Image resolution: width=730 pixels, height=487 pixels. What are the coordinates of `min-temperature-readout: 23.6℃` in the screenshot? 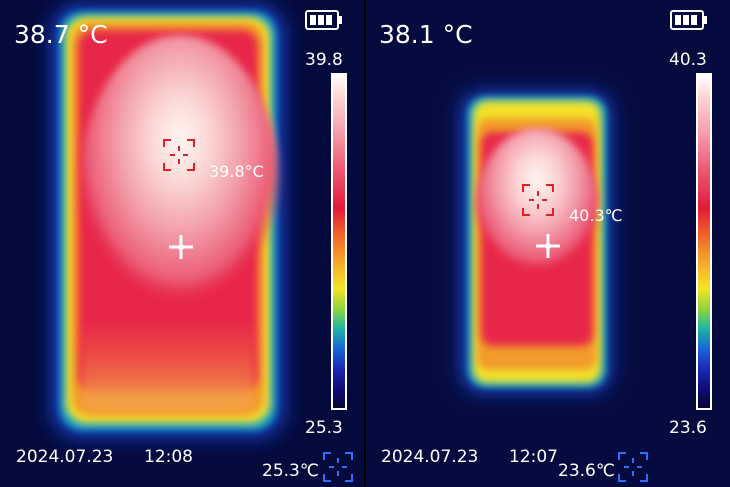 It's located at (586, 471).